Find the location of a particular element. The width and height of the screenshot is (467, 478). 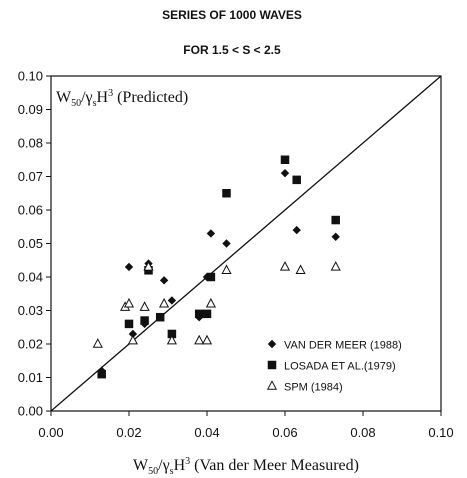

x-axis-label: W50/γsH3 (Van der Meer Measured) is located at coordinates (246, 466).